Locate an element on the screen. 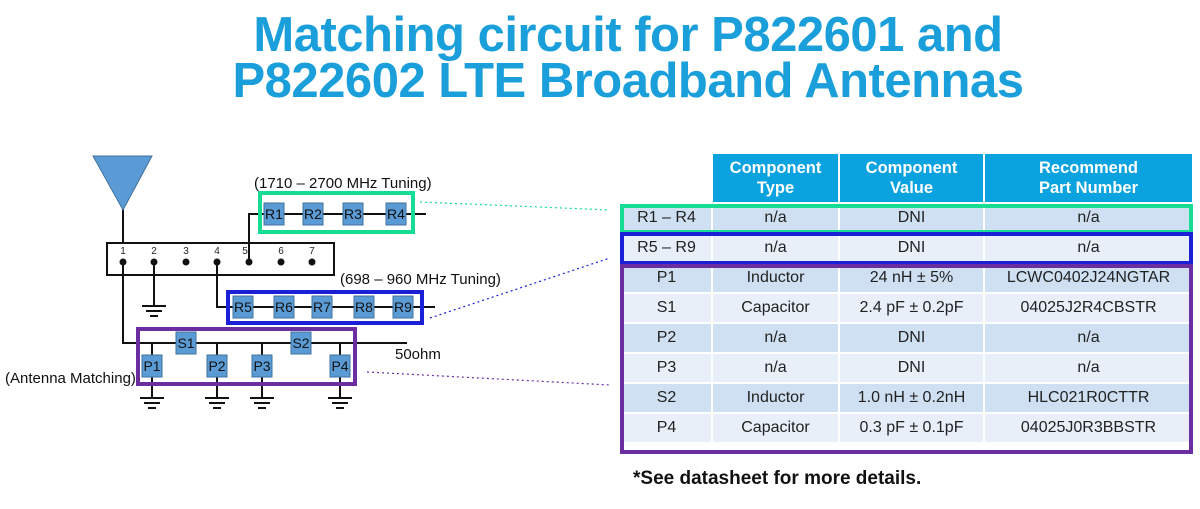 This screenshot has height=509, width=1200. table-cell: 2.4 pF ± 0.2pF is located at coordinates (911, 308).